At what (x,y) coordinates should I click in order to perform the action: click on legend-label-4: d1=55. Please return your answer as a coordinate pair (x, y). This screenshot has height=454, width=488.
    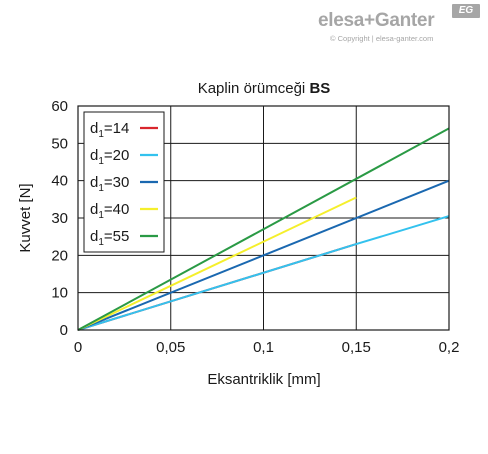
    Looking at the image, I should click on (109, 238).